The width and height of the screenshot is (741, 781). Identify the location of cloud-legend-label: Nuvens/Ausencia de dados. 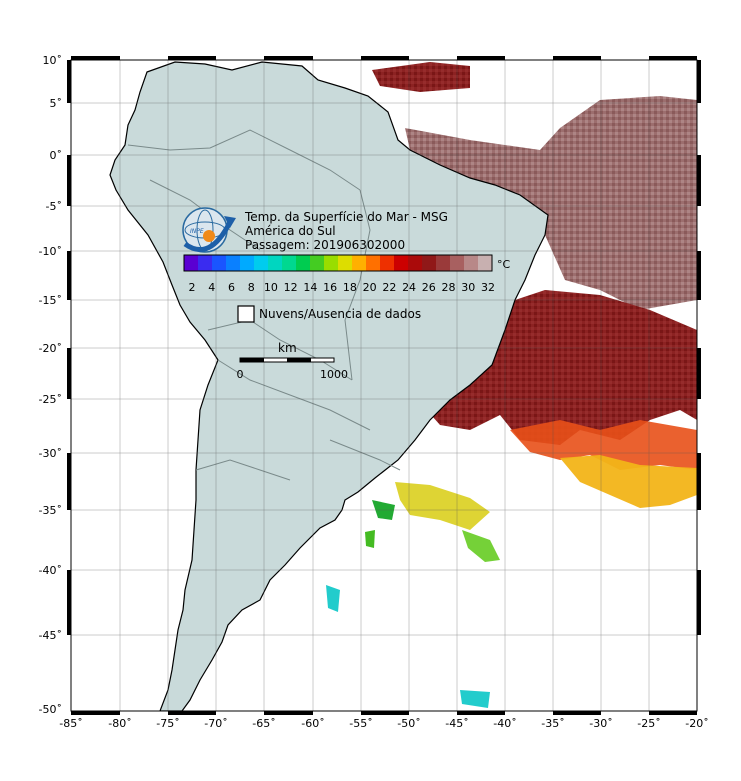
(340, 314).